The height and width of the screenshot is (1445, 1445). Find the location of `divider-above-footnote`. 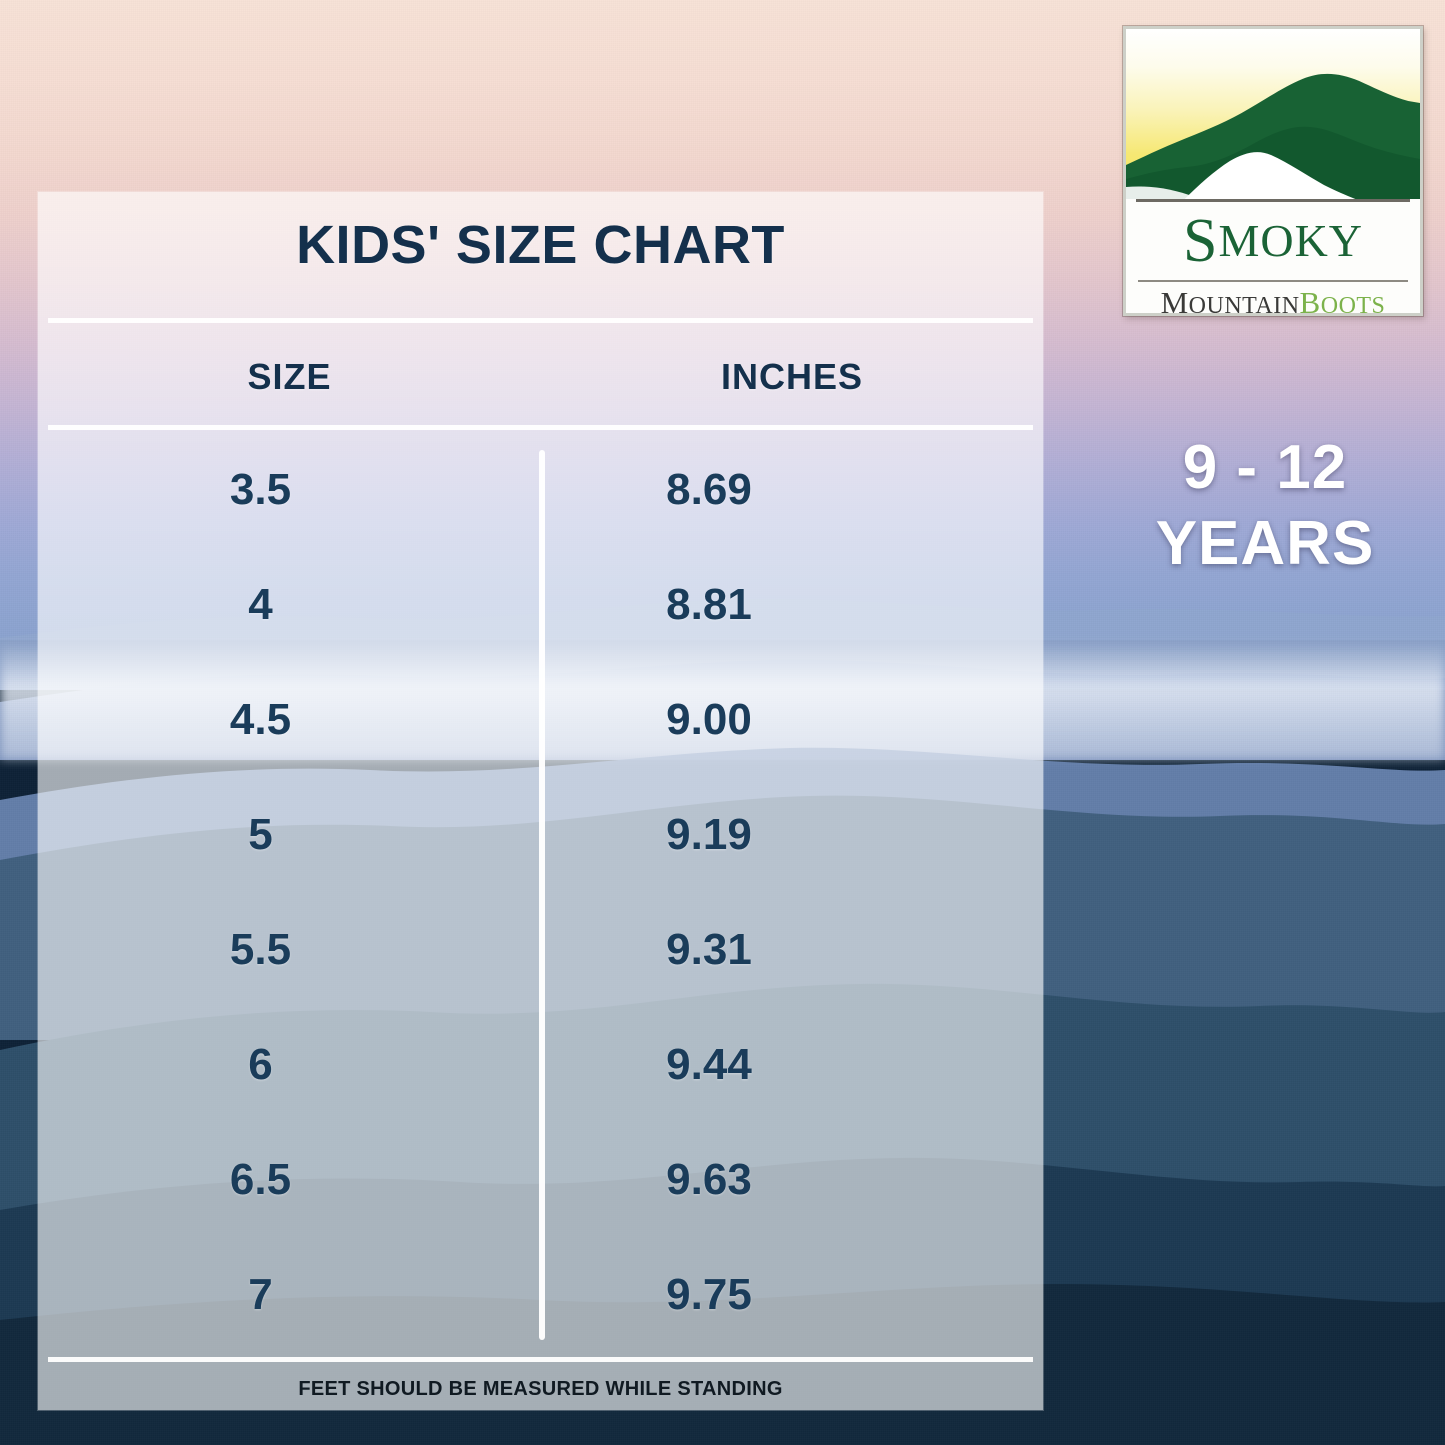

divider-above-footnote is located at coordinates (540, 1359).